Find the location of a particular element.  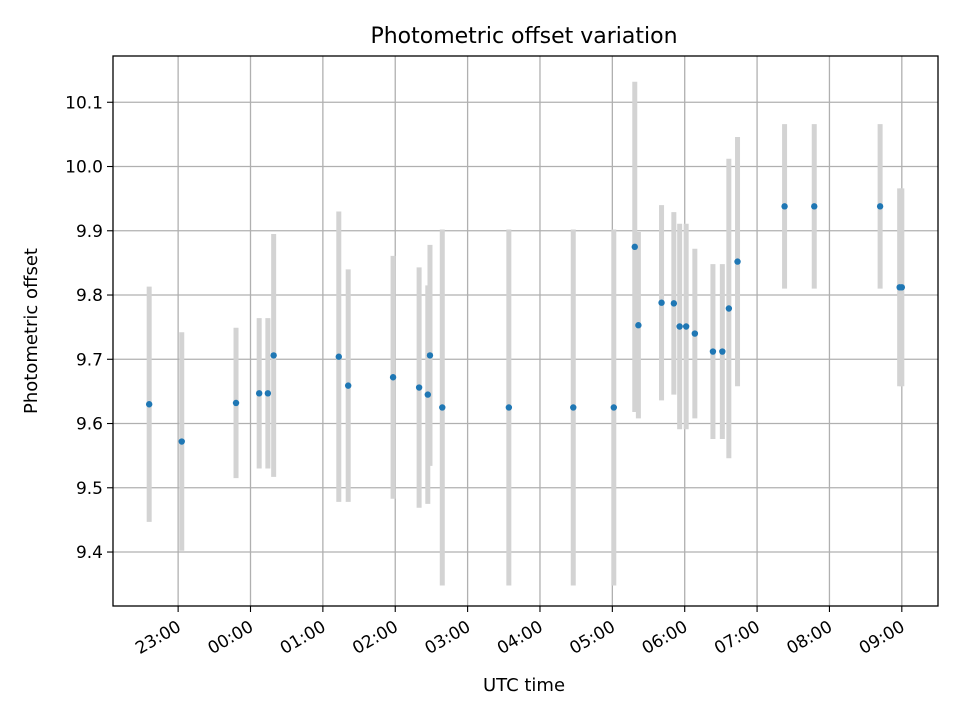

x-tick-label: 00:00 is located at coordinates (231, 638).